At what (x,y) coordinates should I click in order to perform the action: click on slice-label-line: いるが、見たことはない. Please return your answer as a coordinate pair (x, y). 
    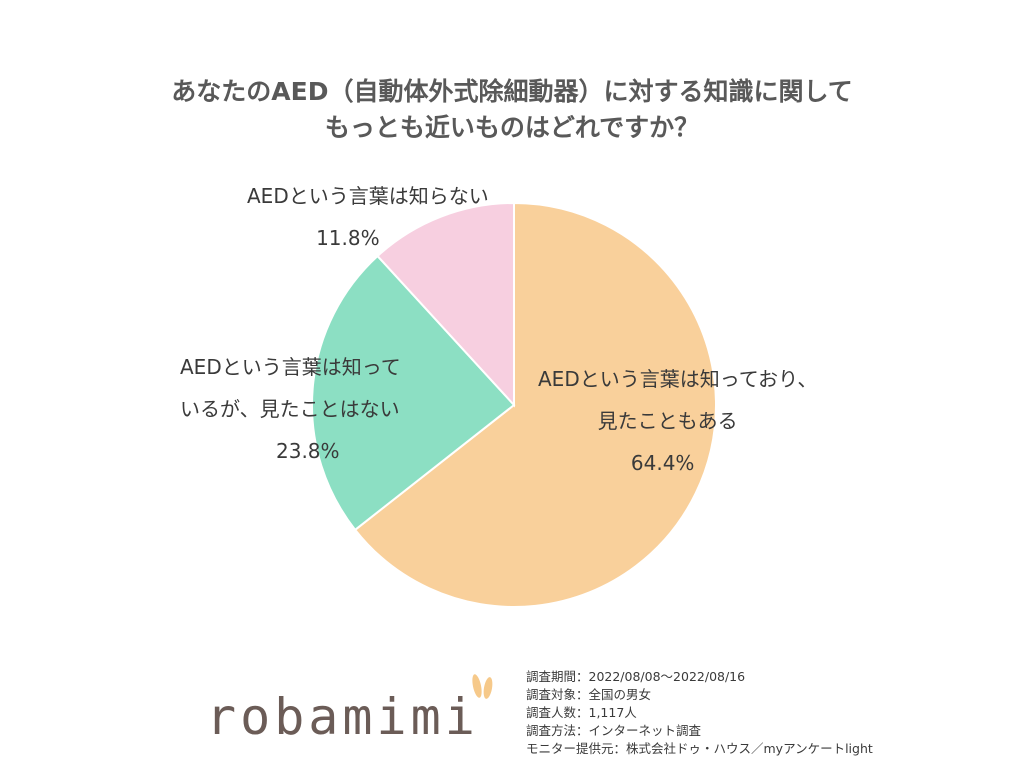
    Looking at the image, I should click on (290, 409).